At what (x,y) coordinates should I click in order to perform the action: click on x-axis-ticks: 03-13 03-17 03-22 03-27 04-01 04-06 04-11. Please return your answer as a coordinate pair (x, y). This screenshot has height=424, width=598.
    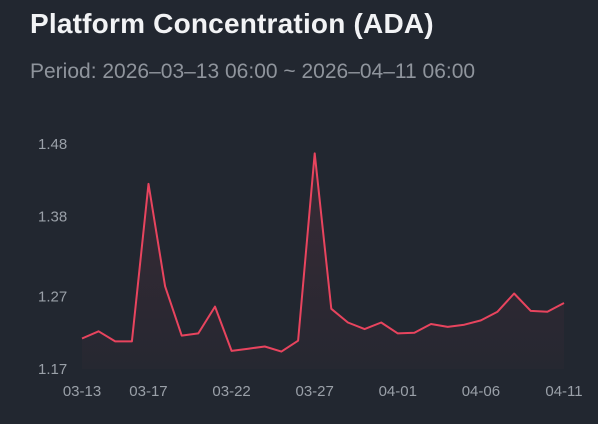
    Looking at the image, I should click on (323, 391).